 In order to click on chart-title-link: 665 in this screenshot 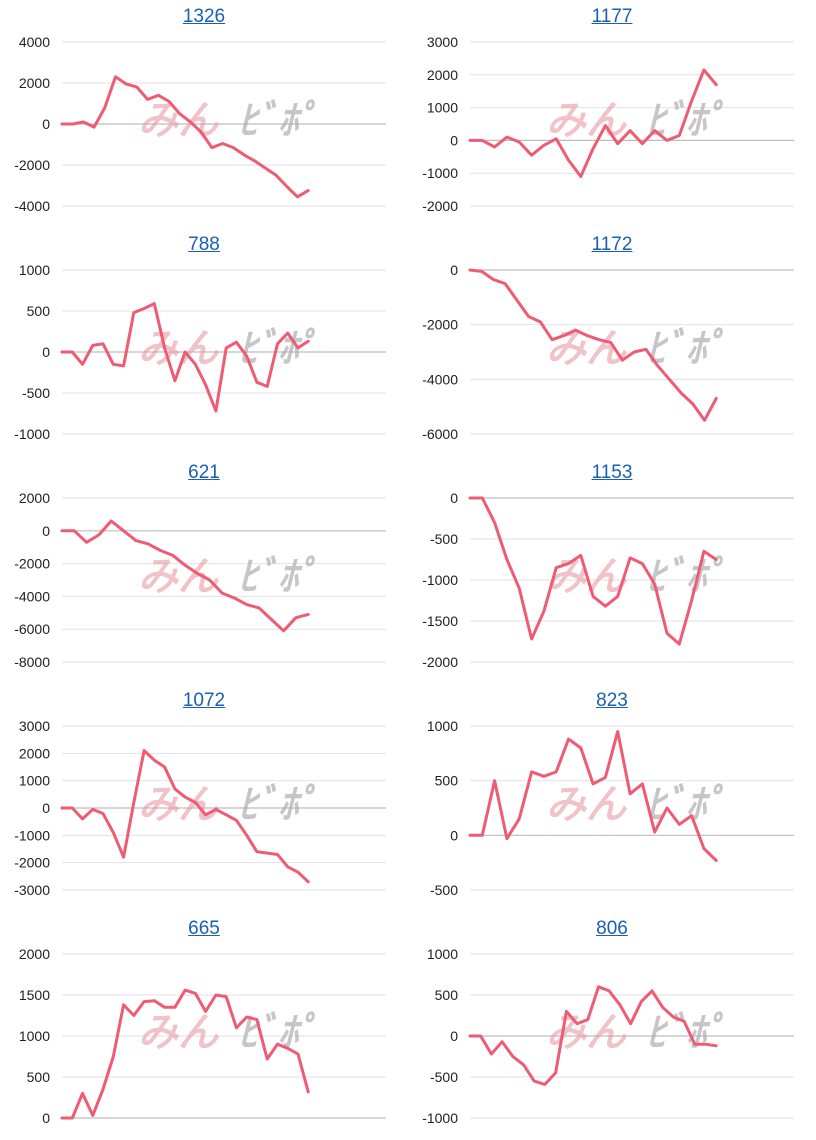, I will do `click(204, 928)`.